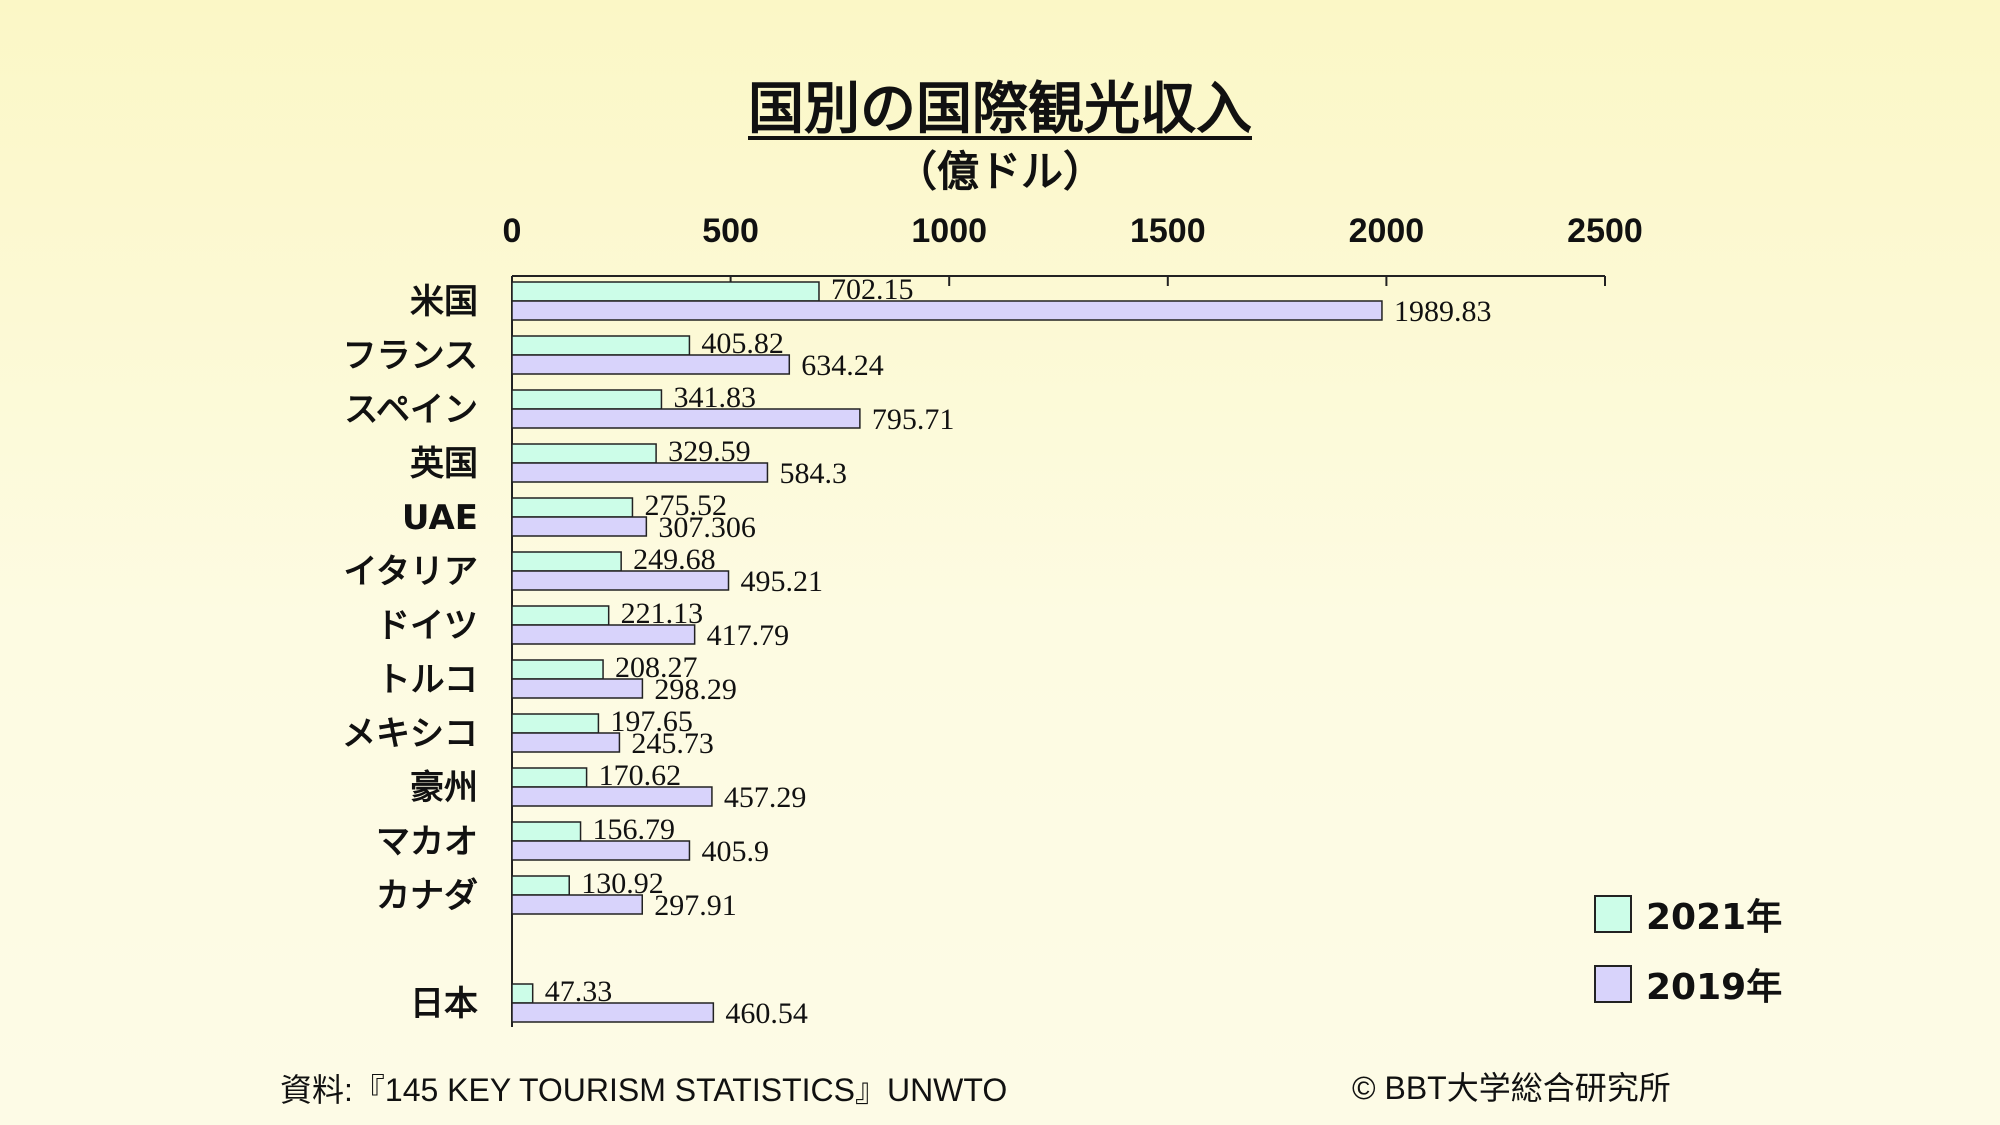 This screenshot has width=2000, height=1125. Describe the element at coordinates (410, 734) in the screenshot. I see `category-label: メキシコ` at that location.